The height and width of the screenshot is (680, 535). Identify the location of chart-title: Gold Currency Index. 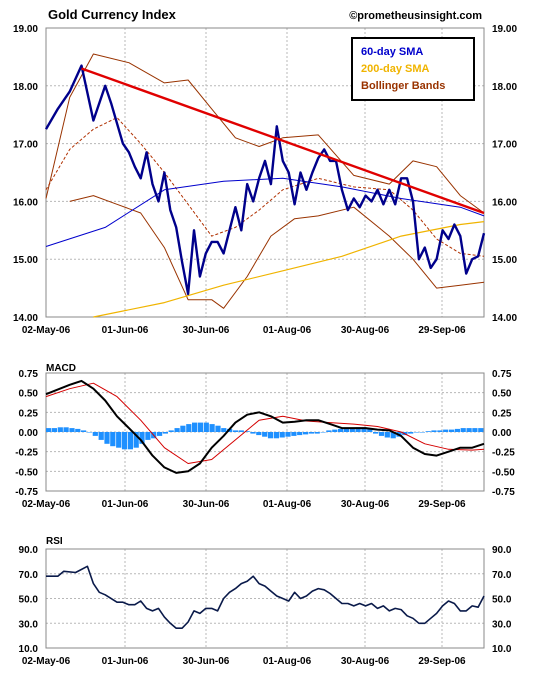
(112, 14).